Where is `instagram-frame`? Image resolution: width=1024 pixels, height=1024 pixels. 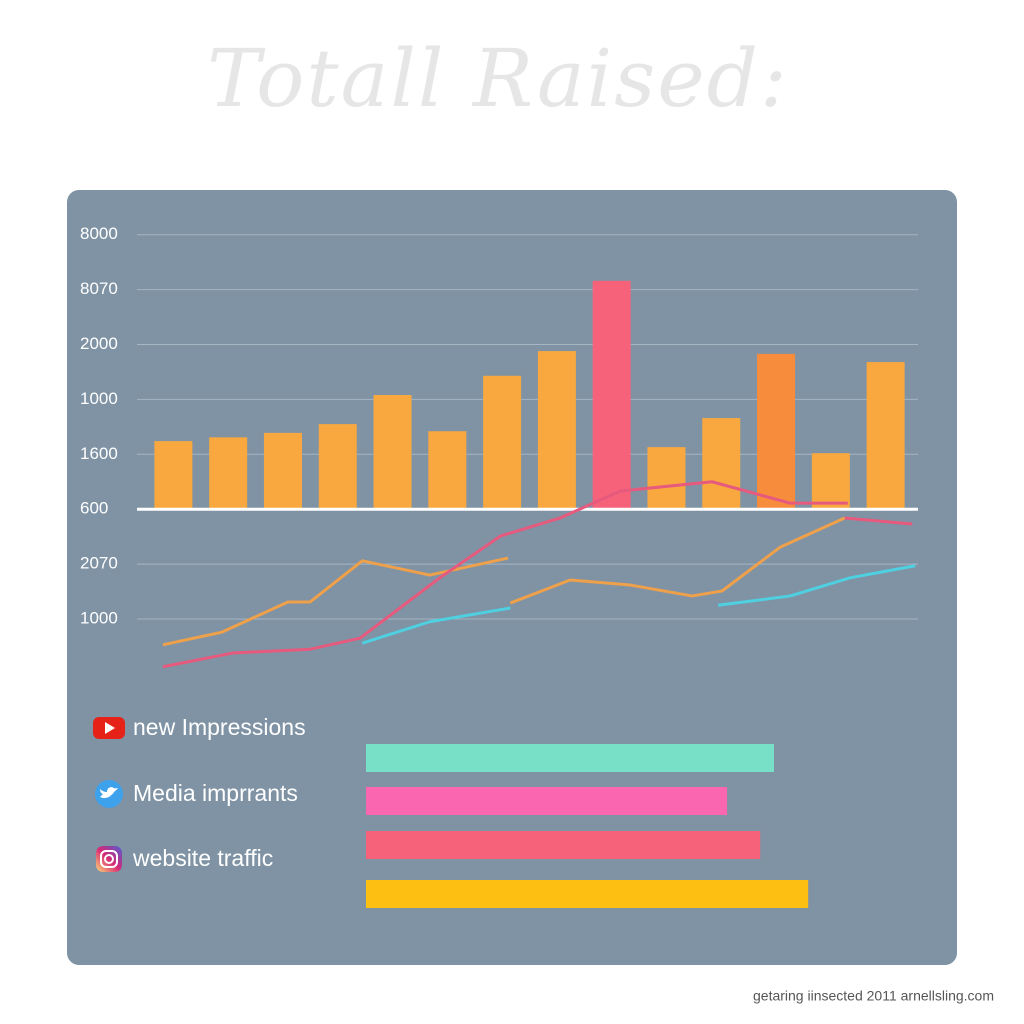
instagram-frame is located at coordinates (109, 859).